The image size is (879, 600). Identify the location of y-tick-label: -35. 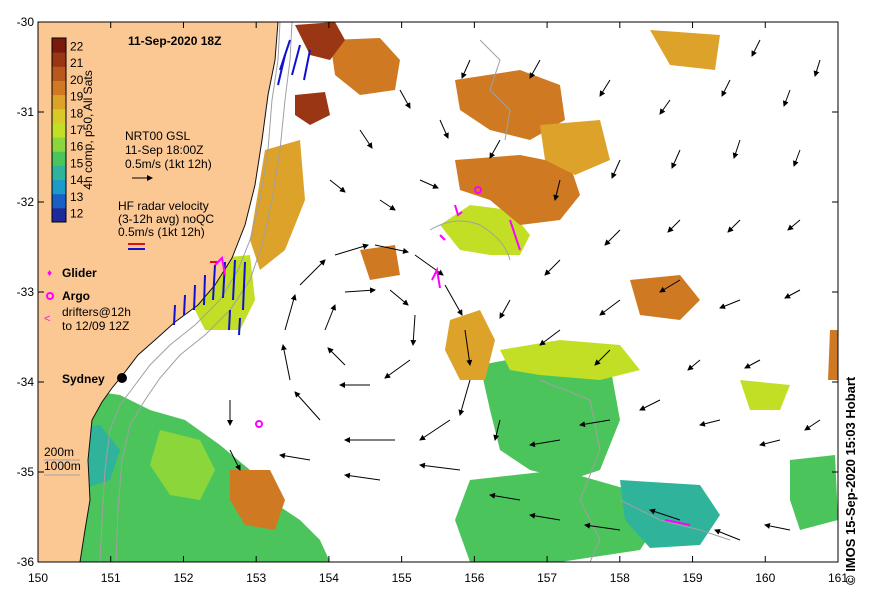
(26, 472).